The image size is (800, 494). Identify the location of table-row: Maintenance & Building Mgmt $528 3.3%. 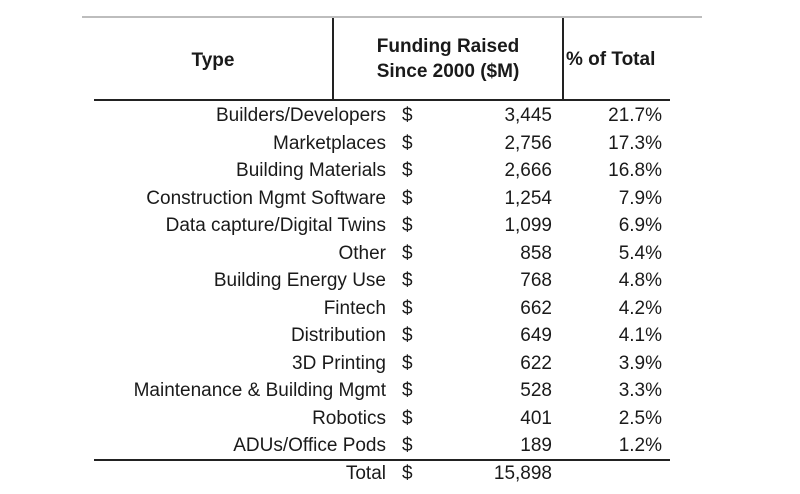
(400, 390).